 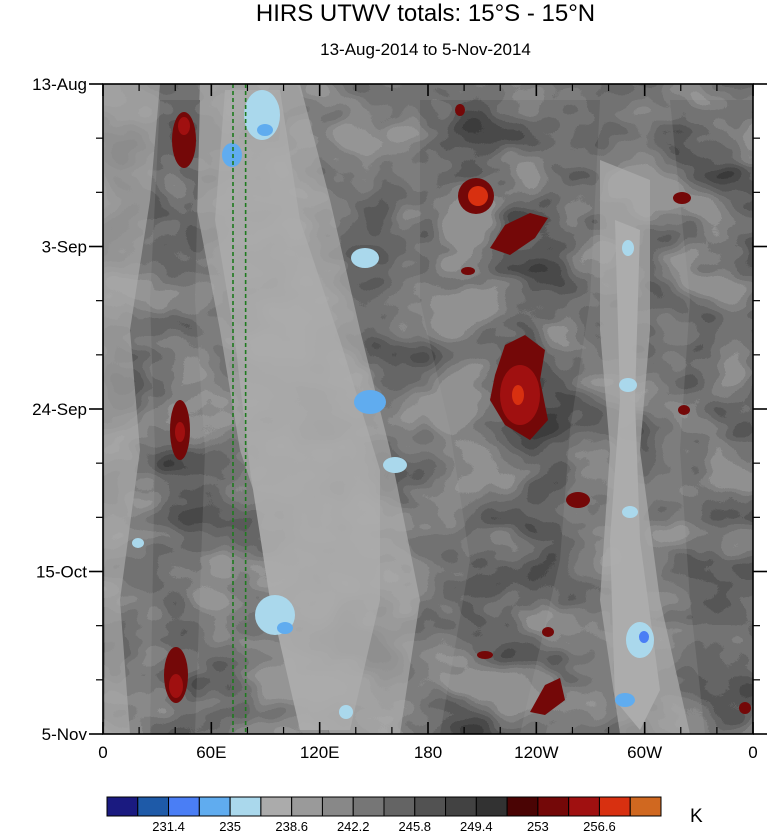 I want to click on x-tick-label: 120E, so click(x=320, y=752).